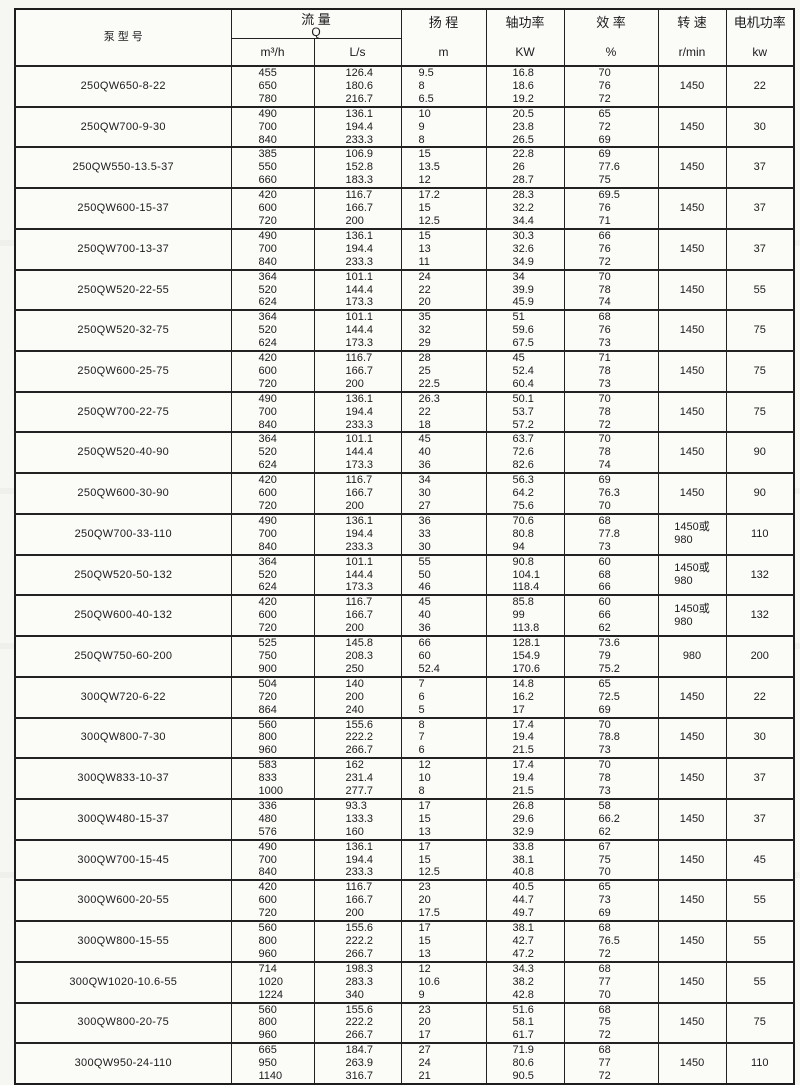  I want to click on cell-flow-ls: 162 231.4 277.7, so click(357, 778).